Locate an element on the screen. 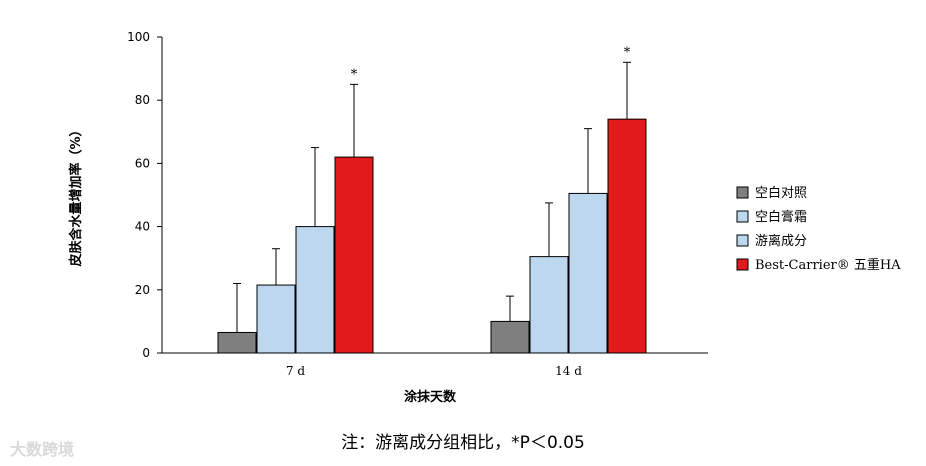 Image resolution: width=926 pixels, height=466 pixels. legend-label: Best-Carrier® 五重HA is located at coordinates (828, 265).